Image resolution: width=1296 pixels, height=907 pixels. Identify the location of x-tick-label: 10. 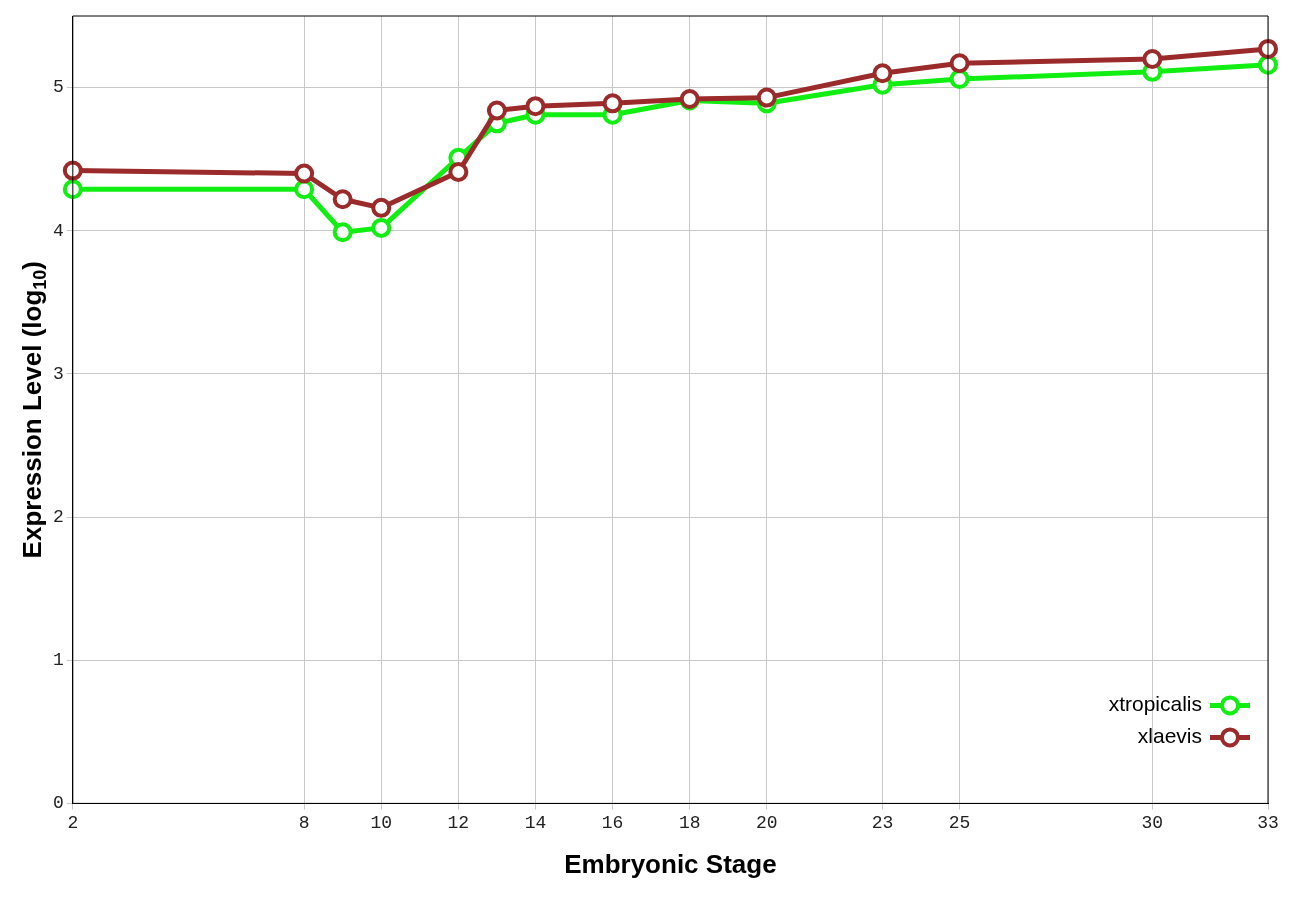
(381, 822).